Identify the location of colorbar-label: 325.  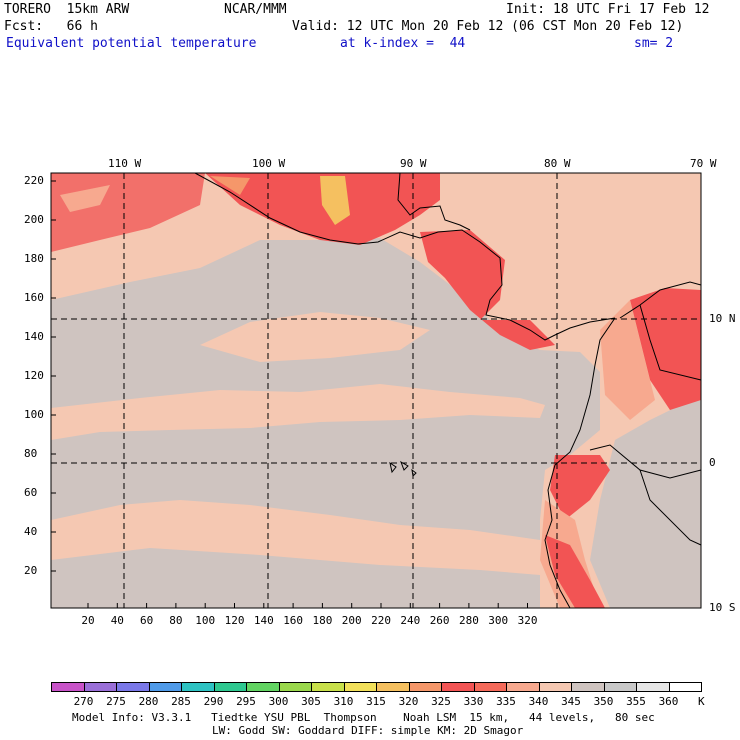
(441, 701).